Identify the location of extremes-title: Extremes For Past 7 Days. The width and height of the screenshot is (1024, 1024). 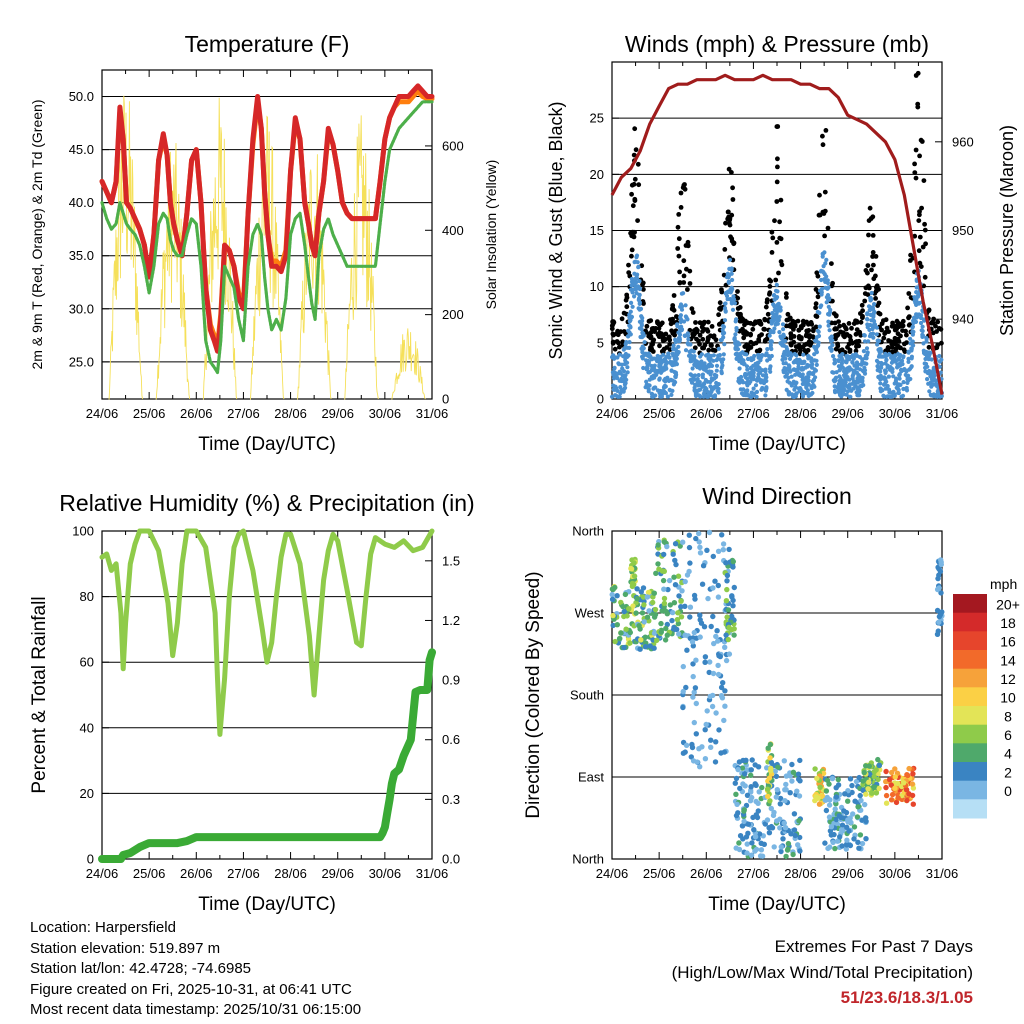
(873, 946).